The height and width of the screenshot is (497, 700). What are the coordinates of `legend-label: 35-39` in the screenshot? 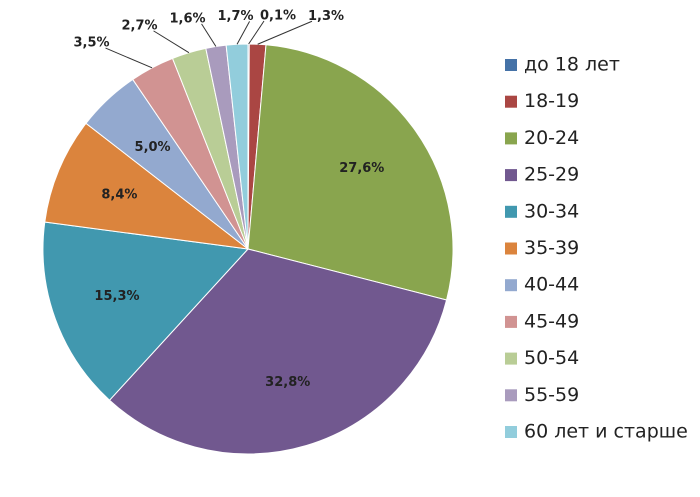 It's located at (551, 248).